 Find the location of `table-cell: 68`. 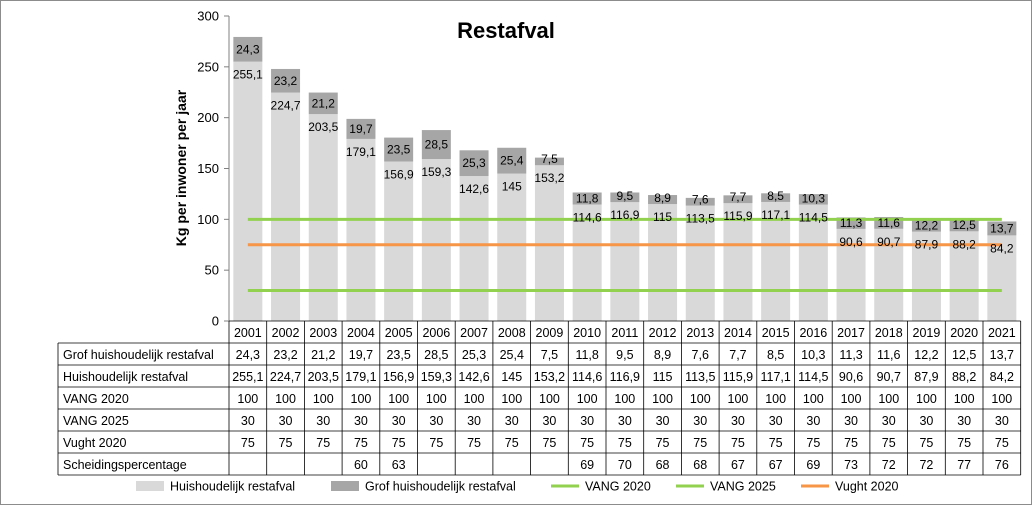

table-cell: 68 is located at coordinates (663, 465).